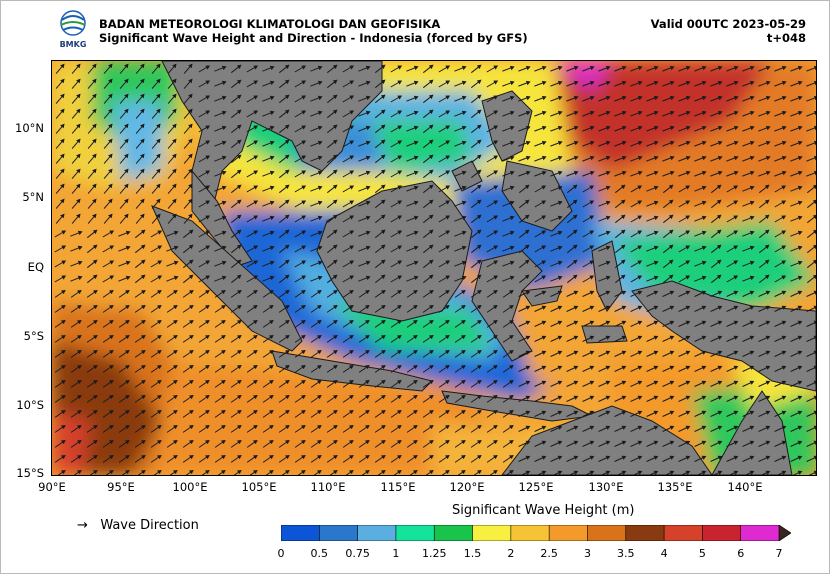  Describe the element at coordinates (536, 487) in the screenshot. I see `lon-label-125e: 125°E` at that location.